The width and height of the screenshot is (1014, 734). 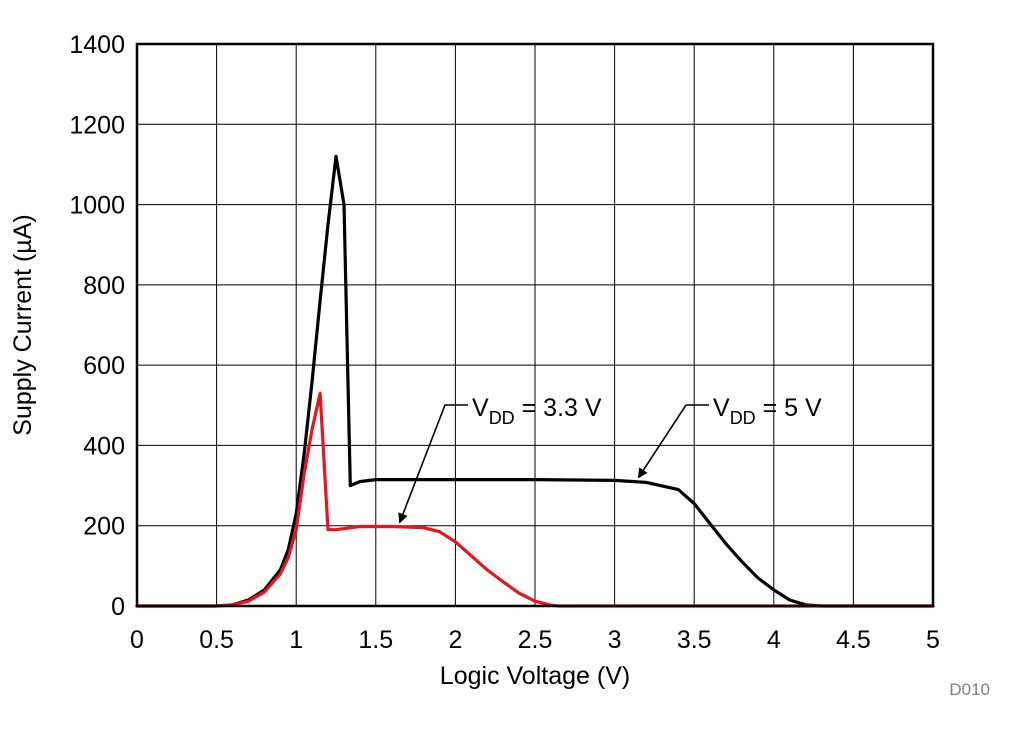 I want to click on x-tick-label: 4, so click(x=774, y=640).